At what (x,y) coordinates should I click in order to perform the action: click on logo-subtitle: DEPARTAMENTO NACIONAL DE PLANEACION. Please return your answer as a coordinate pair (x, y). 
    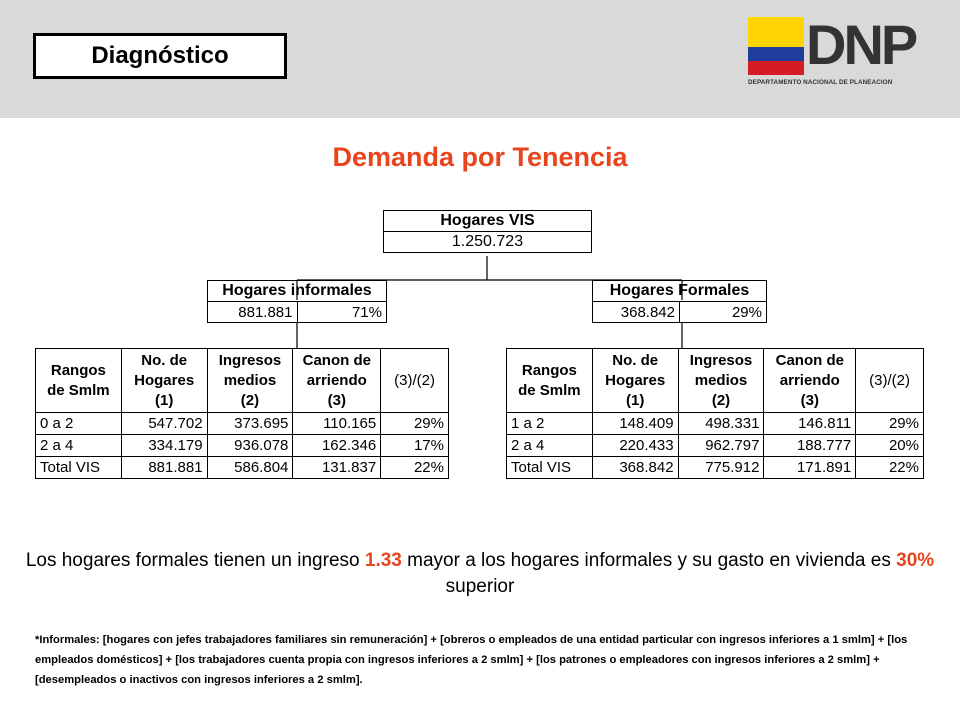
    Looking at the image, I should click on (820, 82).